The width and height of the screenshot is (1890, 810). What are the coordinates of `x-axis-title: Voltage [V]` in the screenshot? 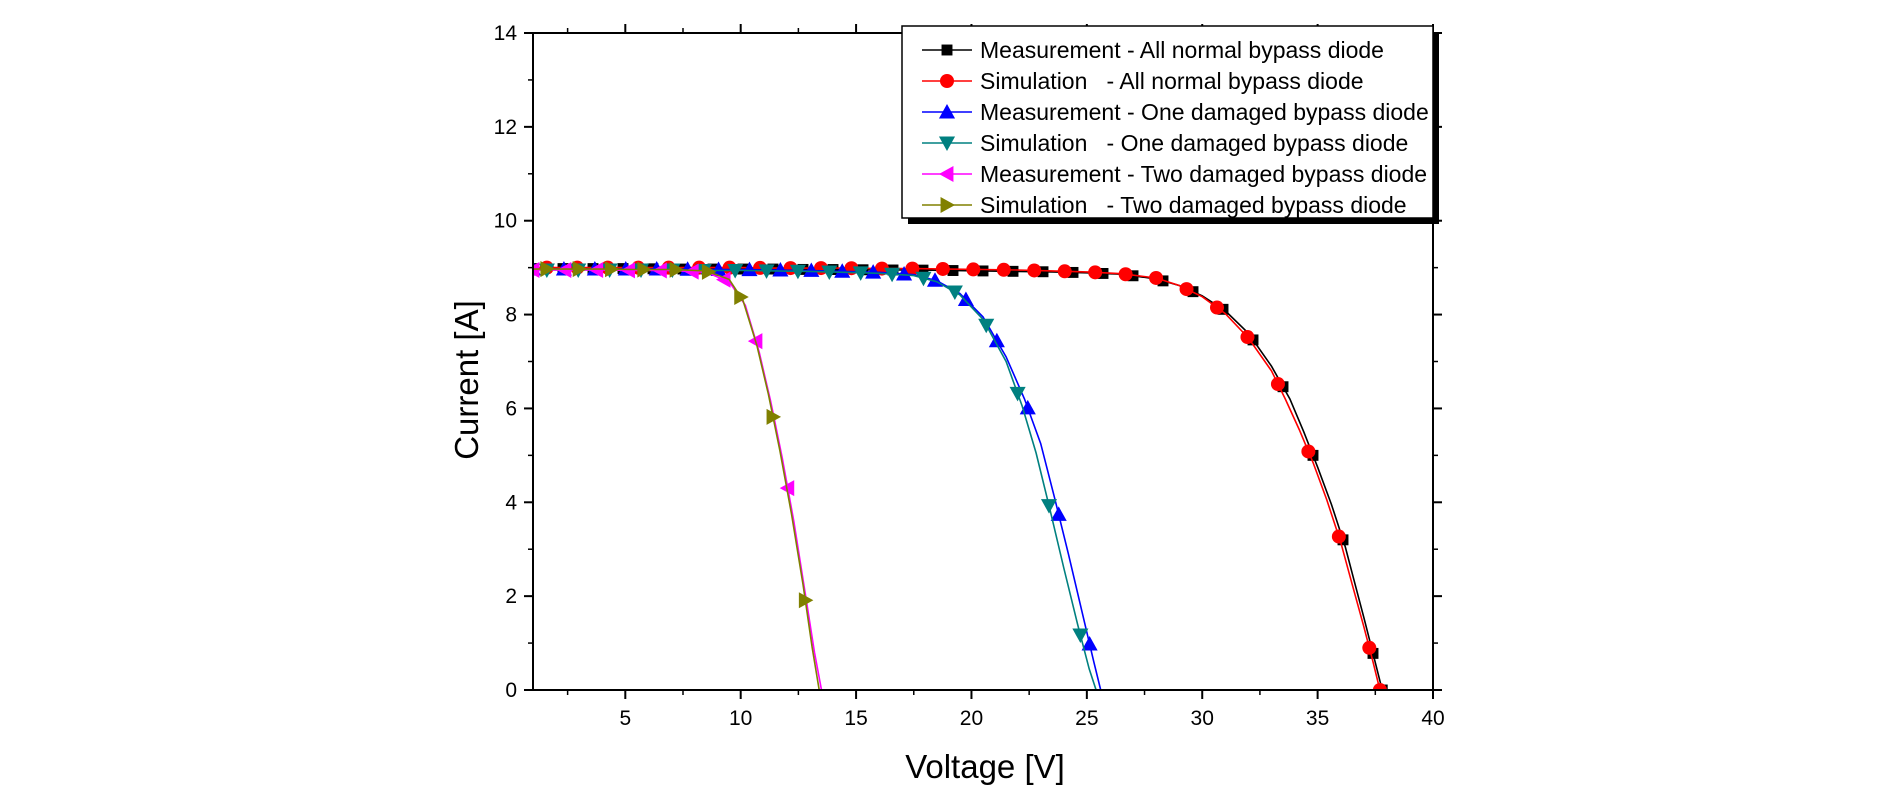 It's located at (985, 766).